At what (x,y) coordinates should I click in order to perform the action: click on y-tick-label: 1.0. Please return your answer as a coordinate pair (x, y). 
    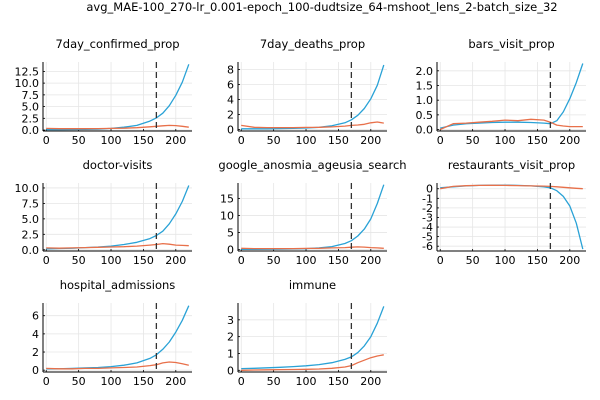
    Looking at the image, I should click on (425, 100).